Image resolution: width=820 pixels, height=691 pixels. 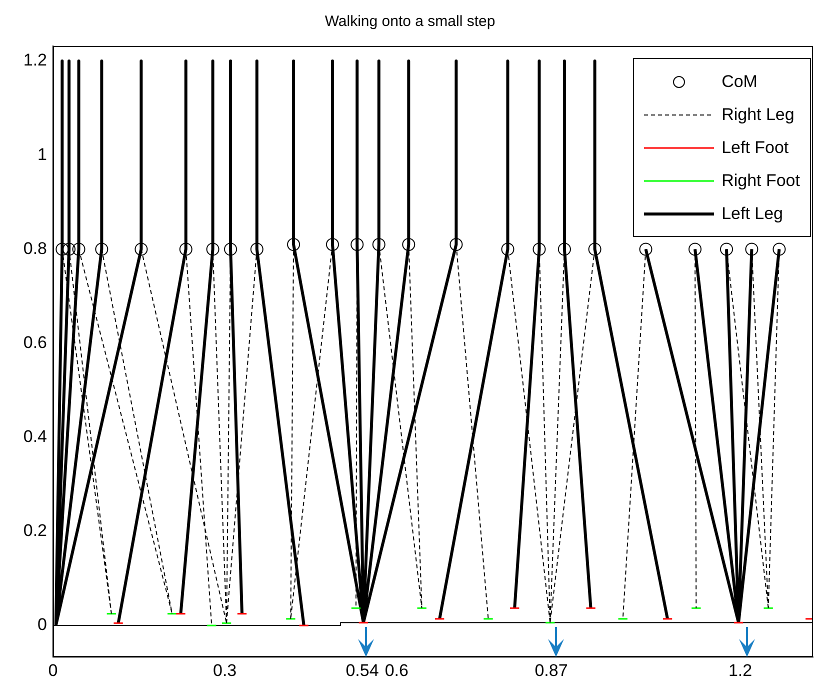 I want to click on legend-label: Right Leg, so click(x=758, y=114).